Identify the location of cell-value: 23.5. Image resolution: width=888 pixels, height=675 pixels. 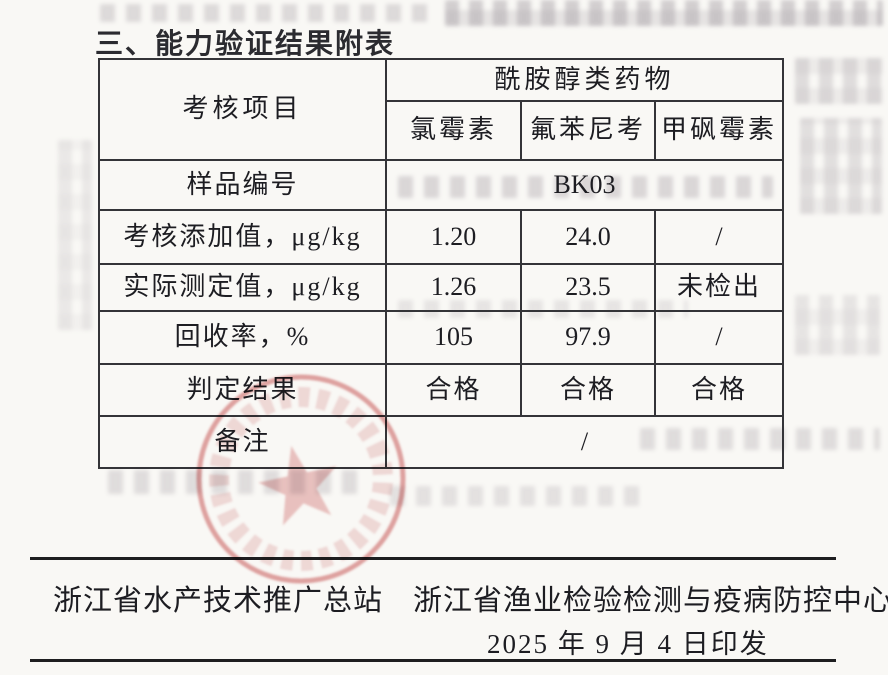
(588, 287).